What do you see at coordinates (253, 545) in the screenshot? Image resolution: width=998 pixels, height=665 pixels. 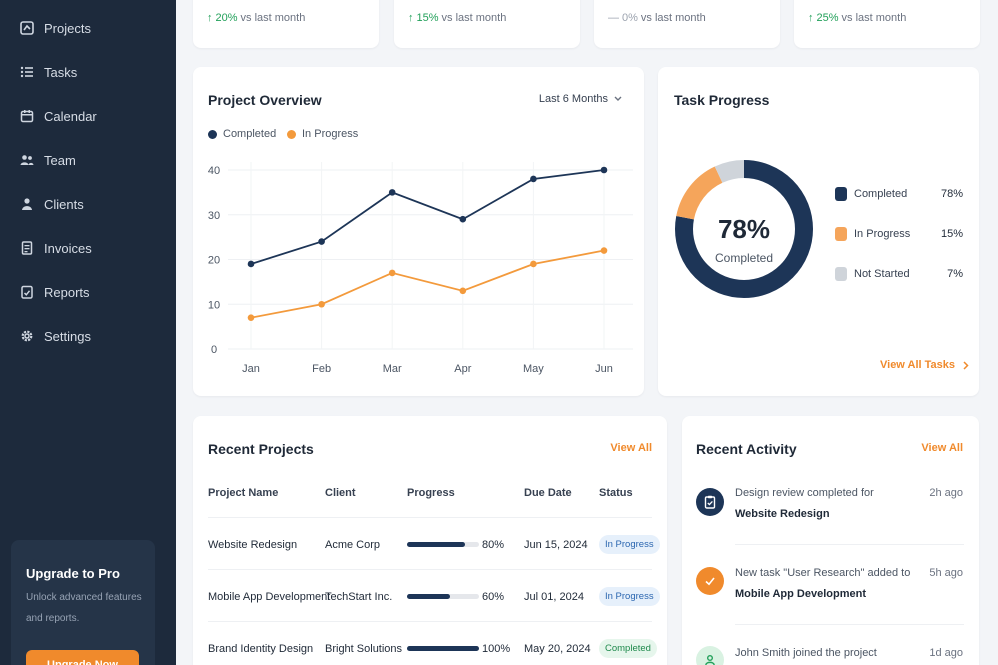 I see `project-name: Website Redesign` at bounding box center [253, 545].